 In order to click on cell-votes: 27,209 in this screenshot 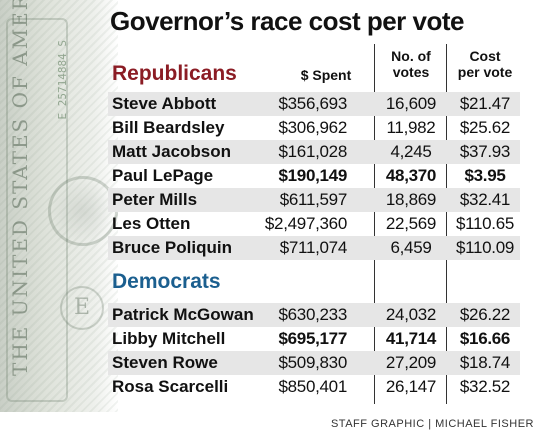, I will do `click(411, 362)`.